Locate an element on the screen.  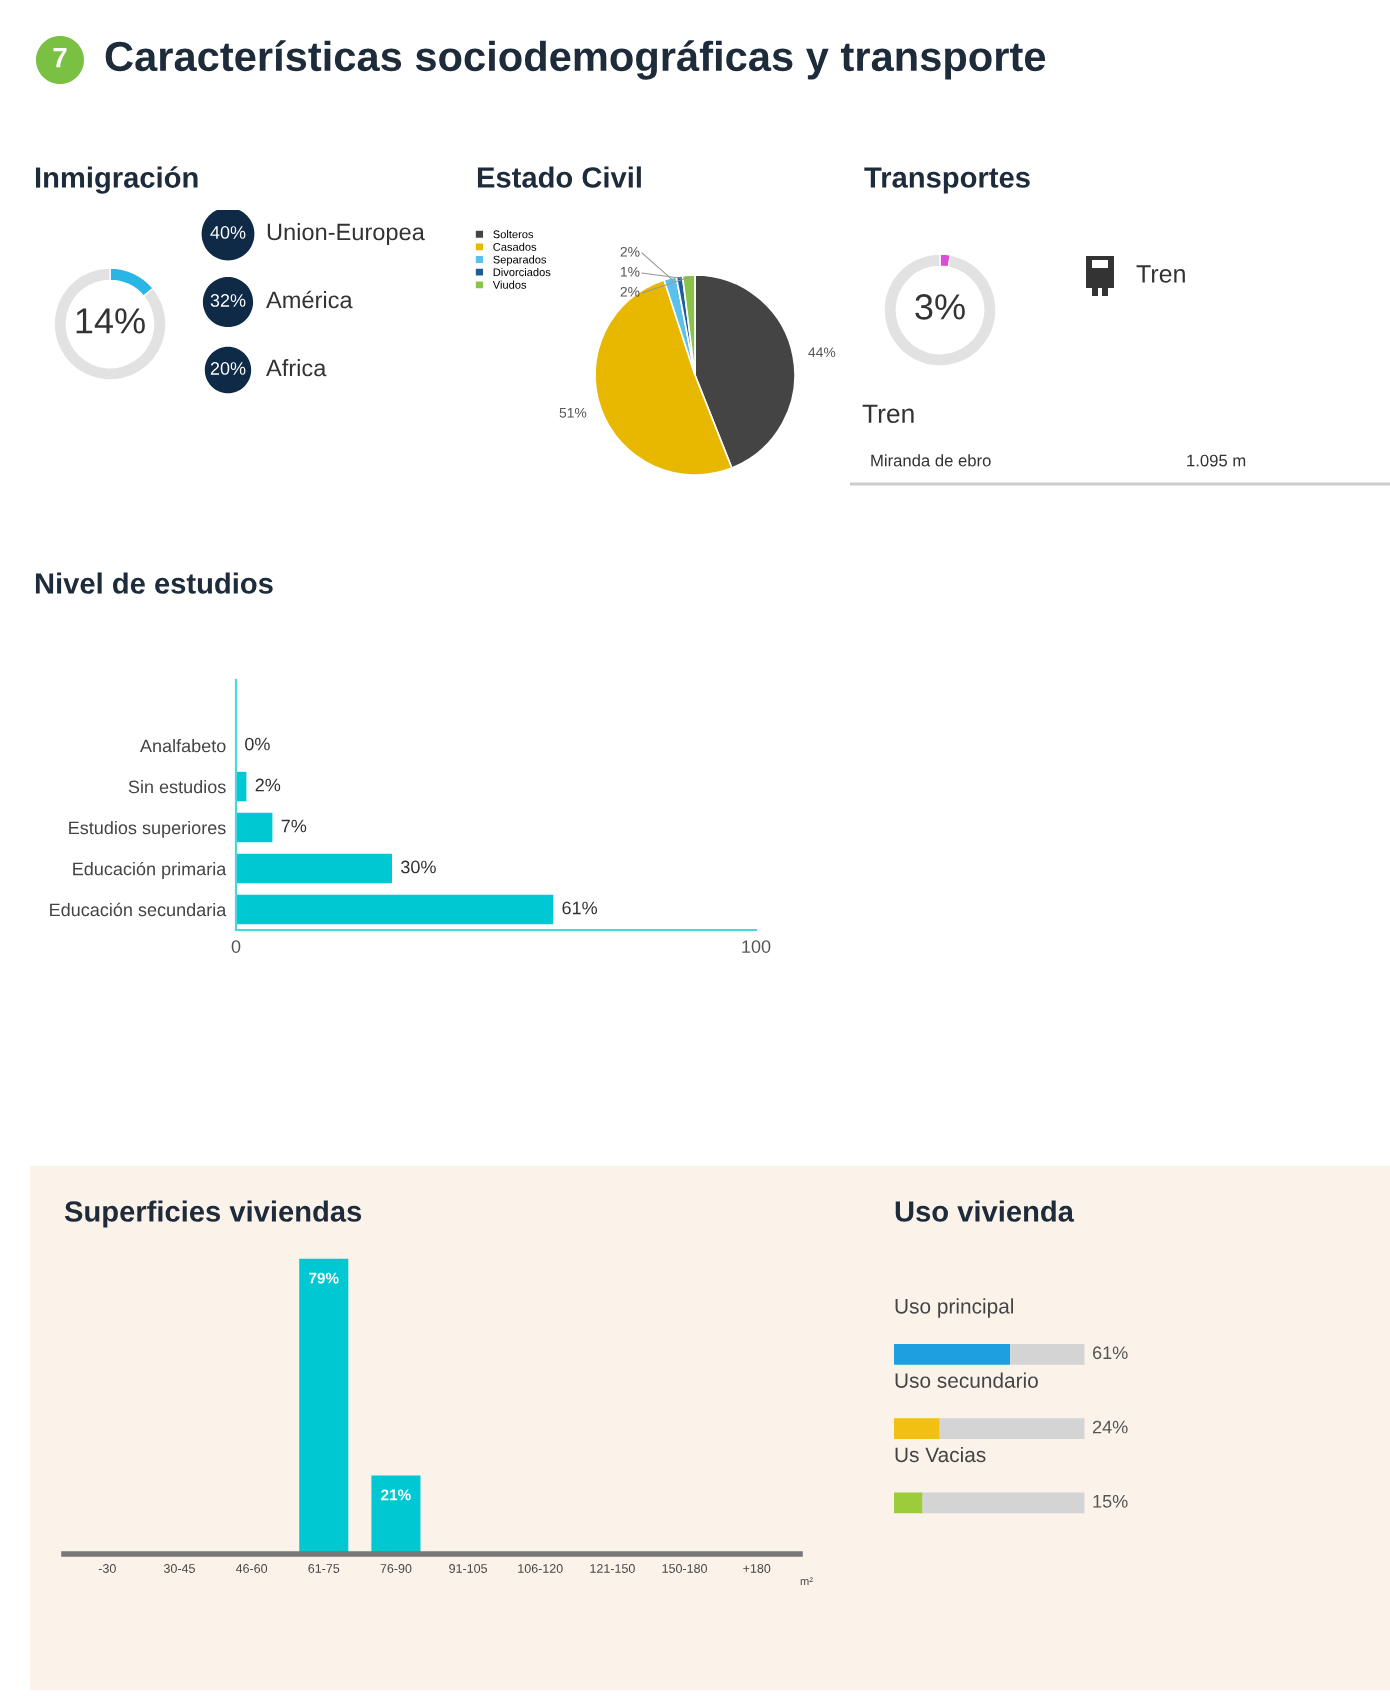
chart-title: Inmigración is located at coordinates (116, 180).